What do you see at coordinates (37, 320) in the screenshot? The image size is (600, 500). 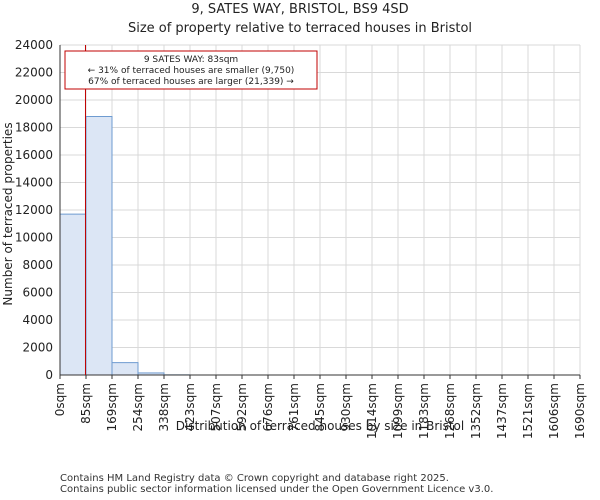 I see `y-tick-label: 4000` at bounding box center [37, 320].